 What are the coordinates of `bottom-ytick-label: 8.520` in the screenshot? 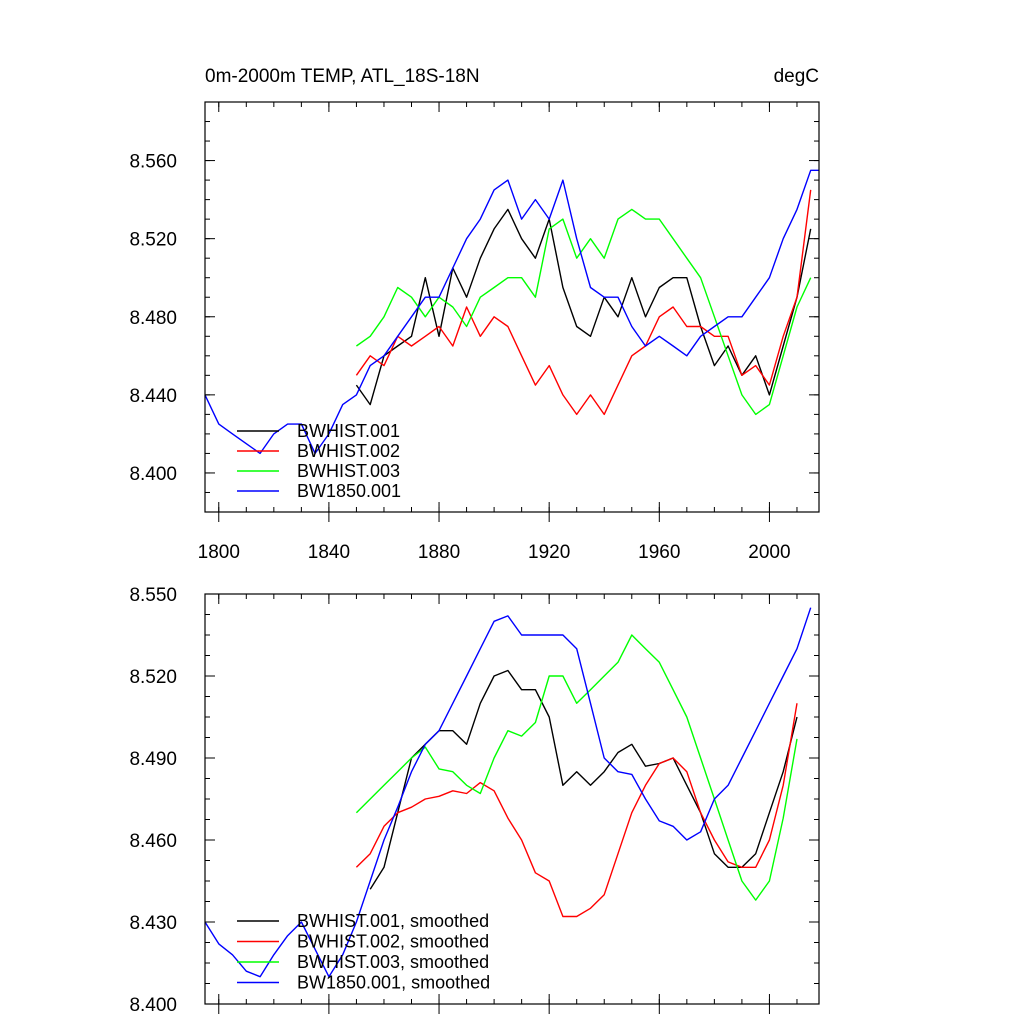 It's located at (153, 677).